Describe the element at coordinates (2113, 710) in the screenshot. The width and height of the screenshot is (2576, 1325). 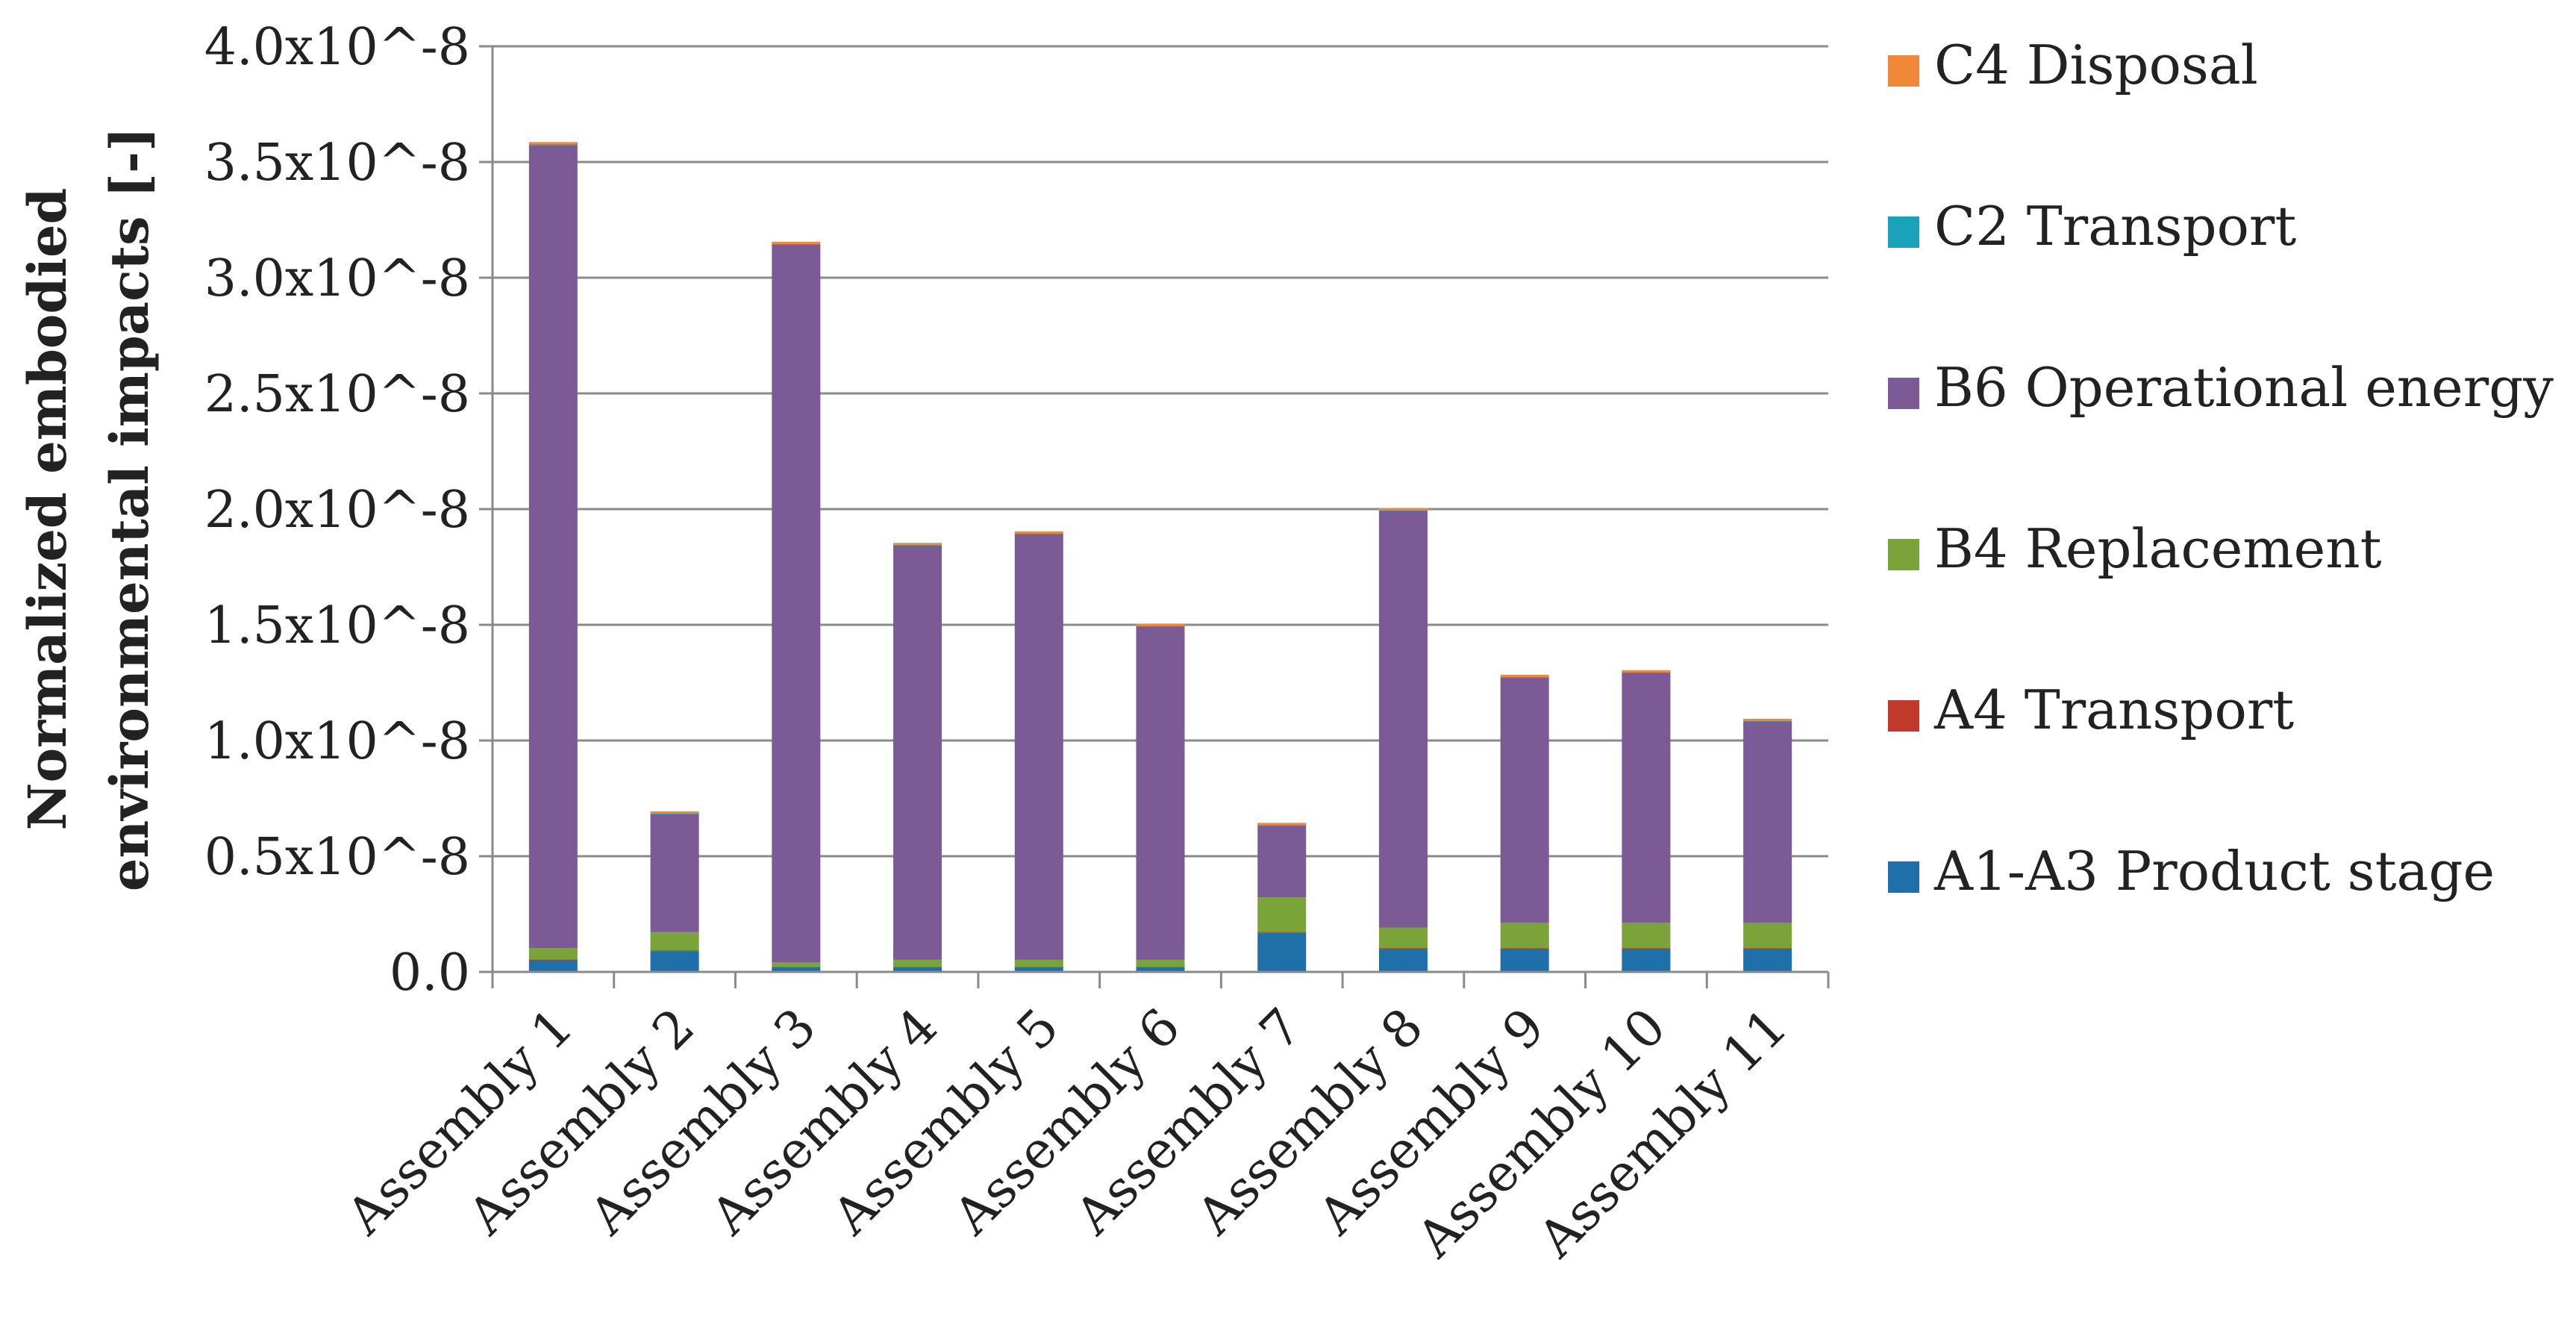
I see `legend-label: A4 Transport` at that location.